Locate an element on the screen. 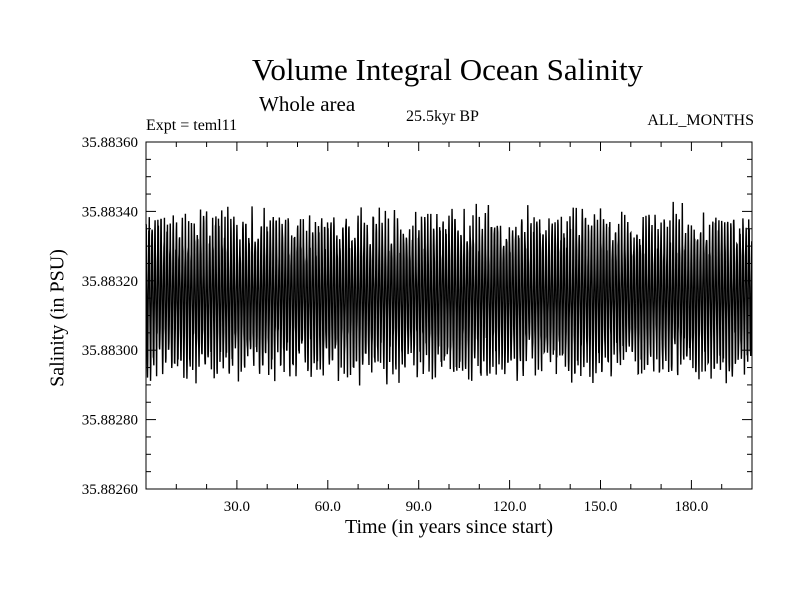 The height and width of the screenshot is (600, 800). x-tick-label: 90.0 is located at coordinates (419, 507).